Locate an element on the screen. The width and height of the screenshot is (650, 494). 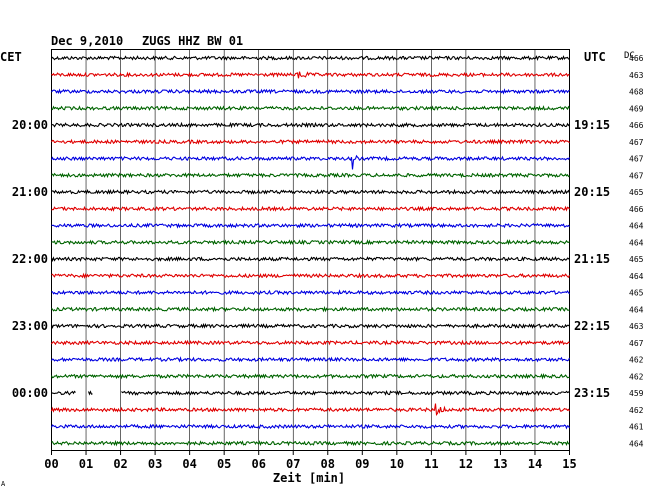
x-tick-label: 00 is located at coordinates (51, 464).